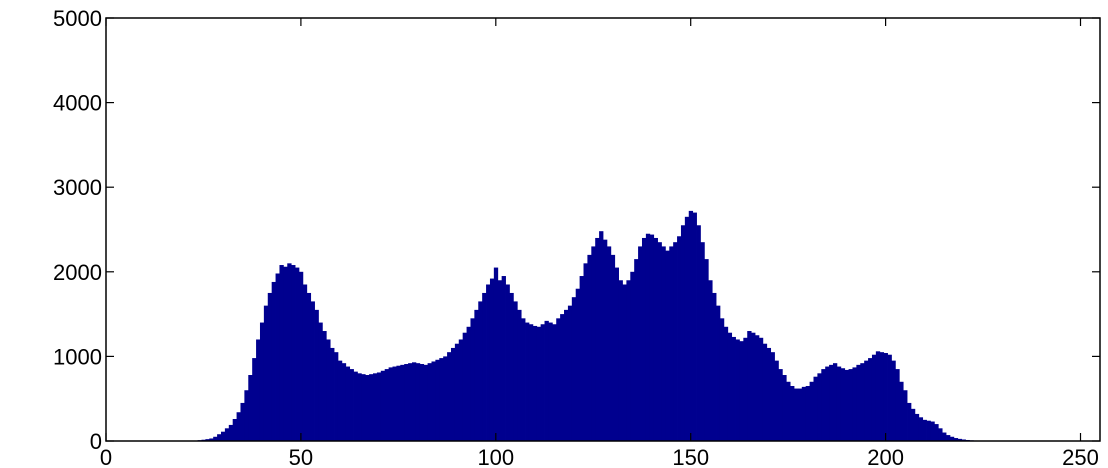 The image size is (1108, 468). Describe the element at coordinates (77, 356) in the screenshot. I see `y-tick-label: 1000` at that location.